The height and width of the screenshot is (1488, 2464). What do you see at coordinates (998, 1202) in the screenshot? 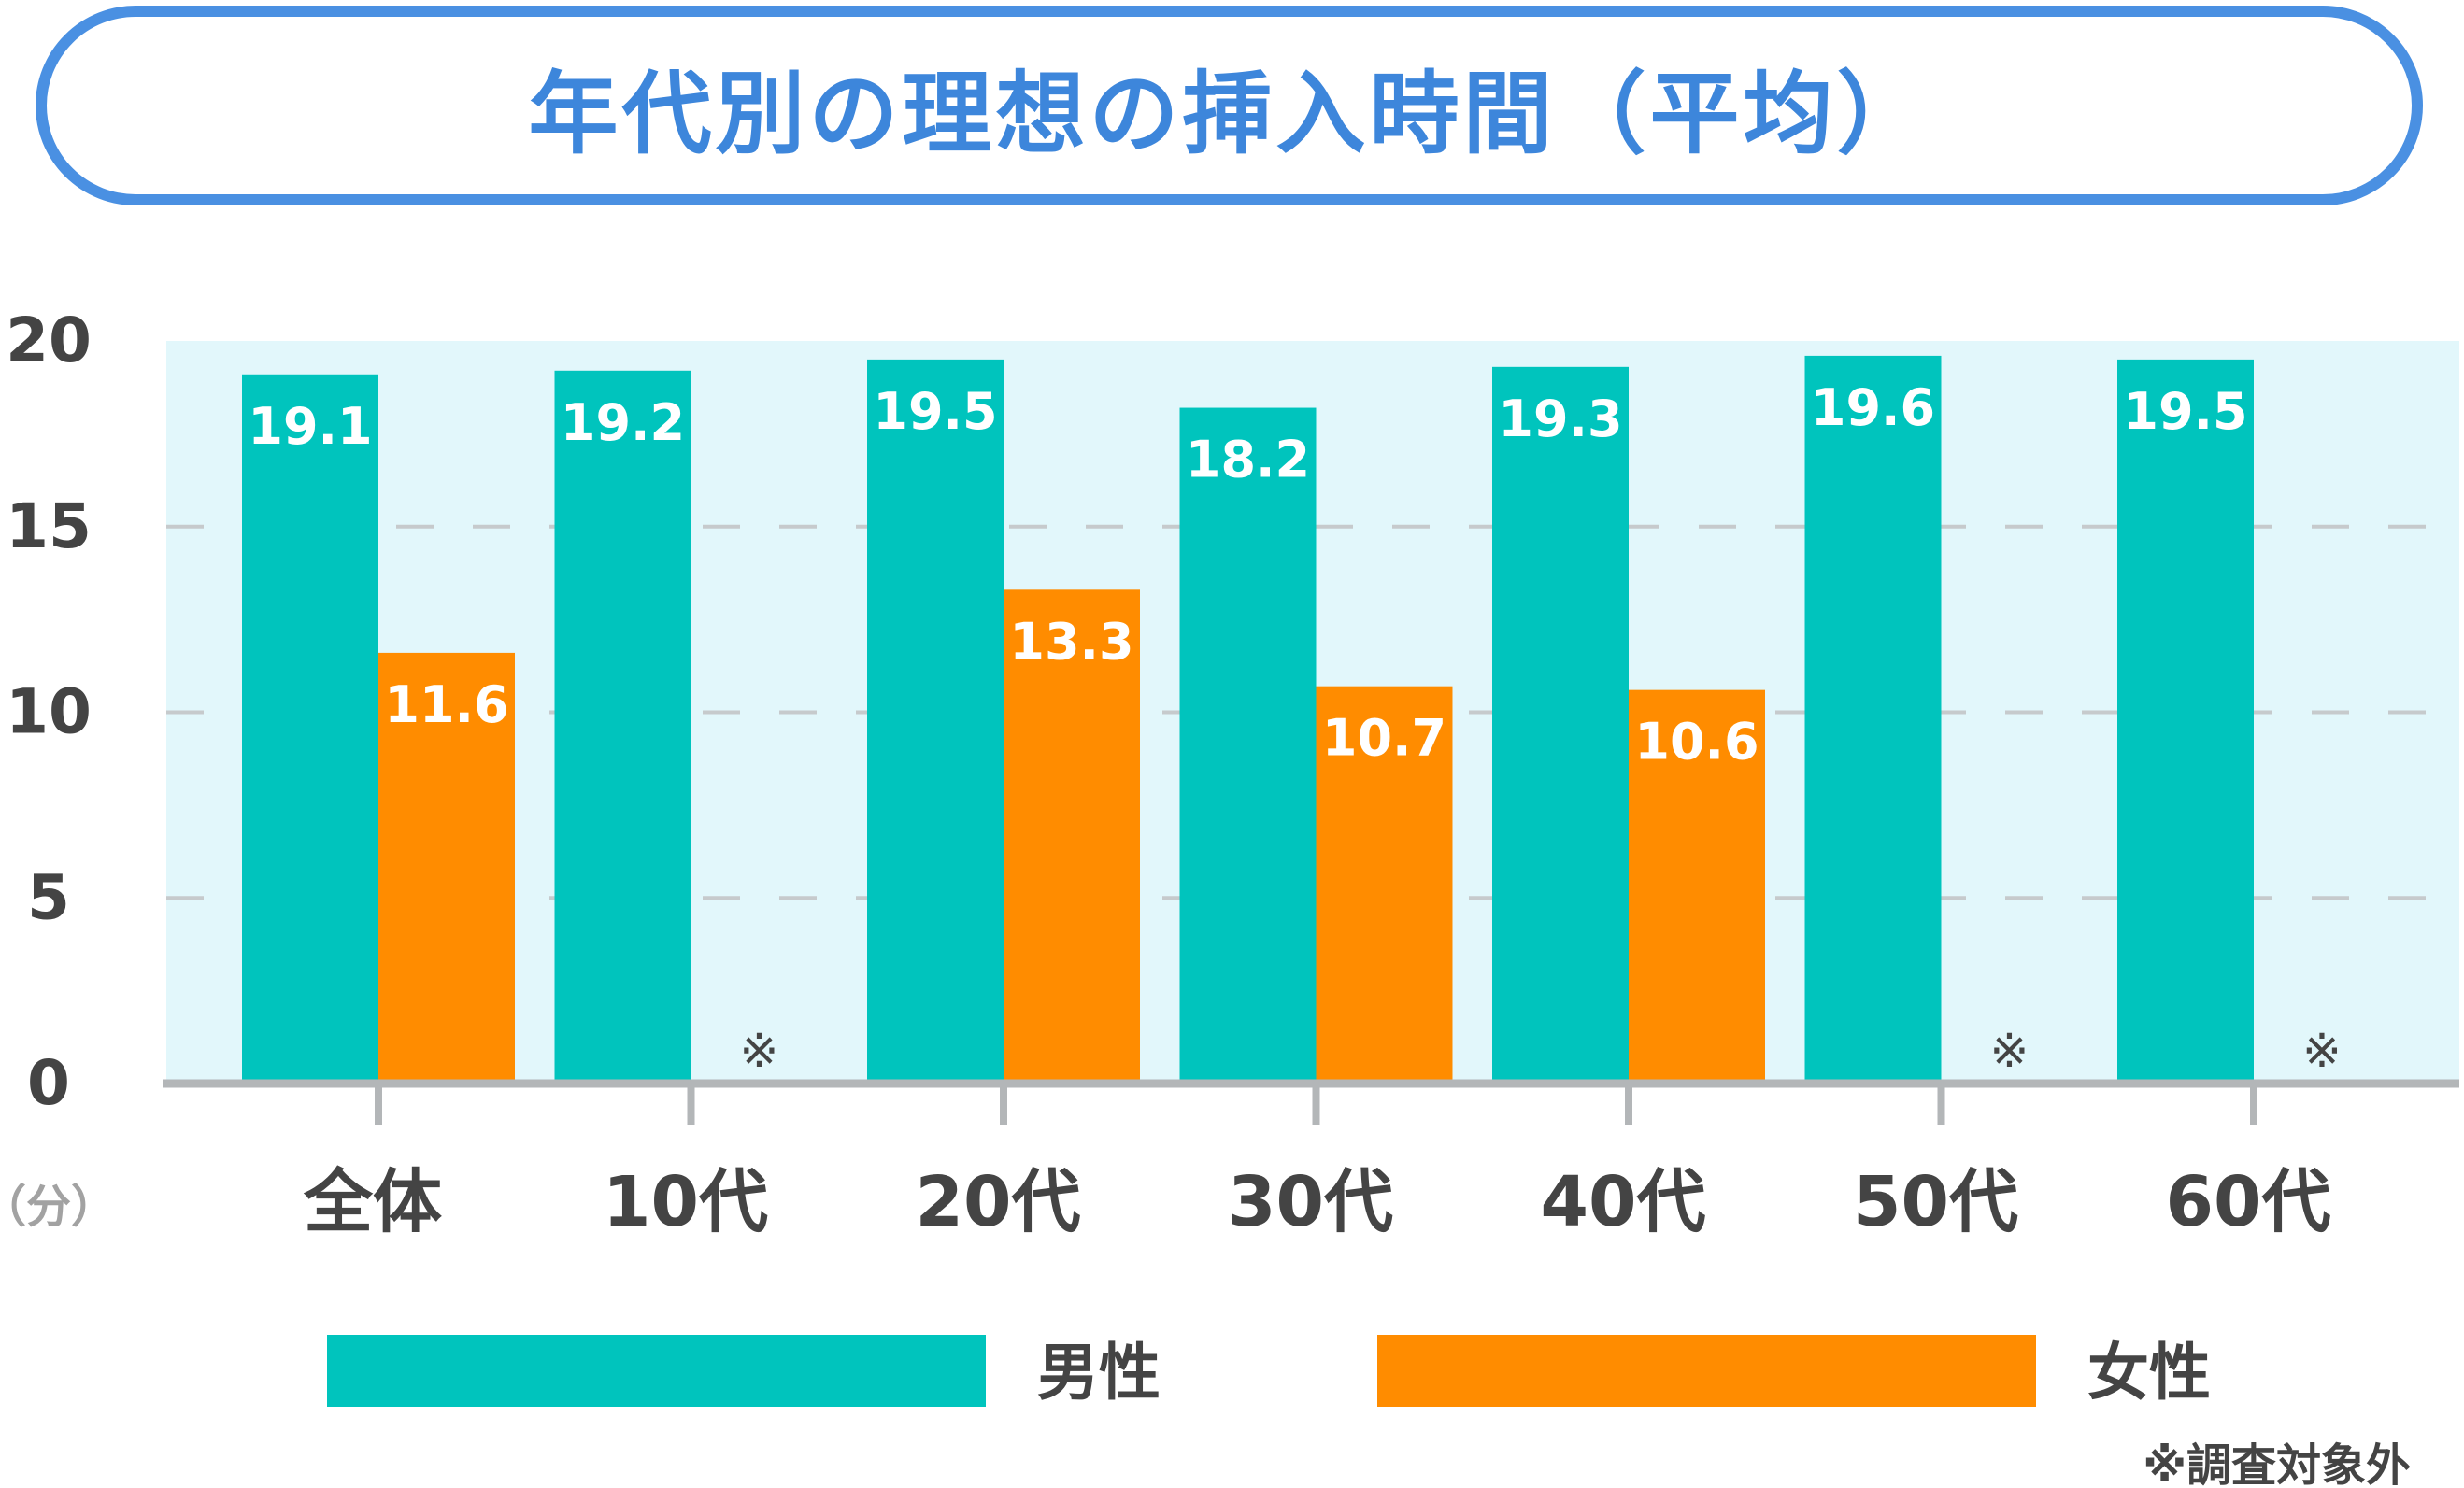
I see `x-tick-label: 20代` at bounding box center [998, 1202].